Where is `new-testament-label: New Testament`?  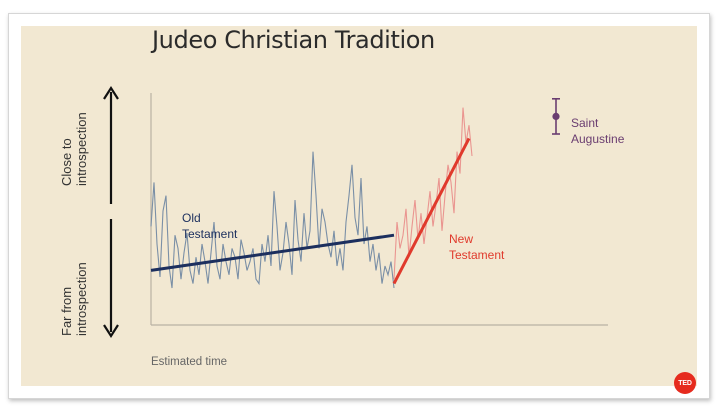 new-testament-label: New Testament is located at coordinates (477, 247).